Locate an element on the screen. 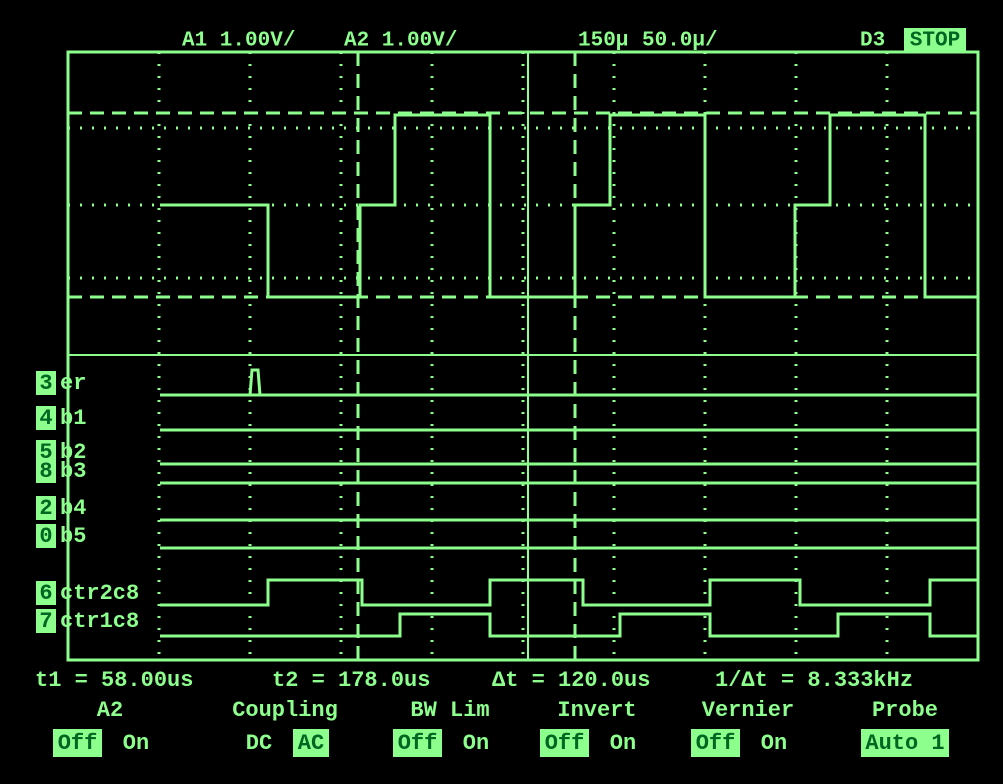 The width and height of the screenshot is (1003, 784). channel-name: ctr2c8 is located at coordinates (99, 593).